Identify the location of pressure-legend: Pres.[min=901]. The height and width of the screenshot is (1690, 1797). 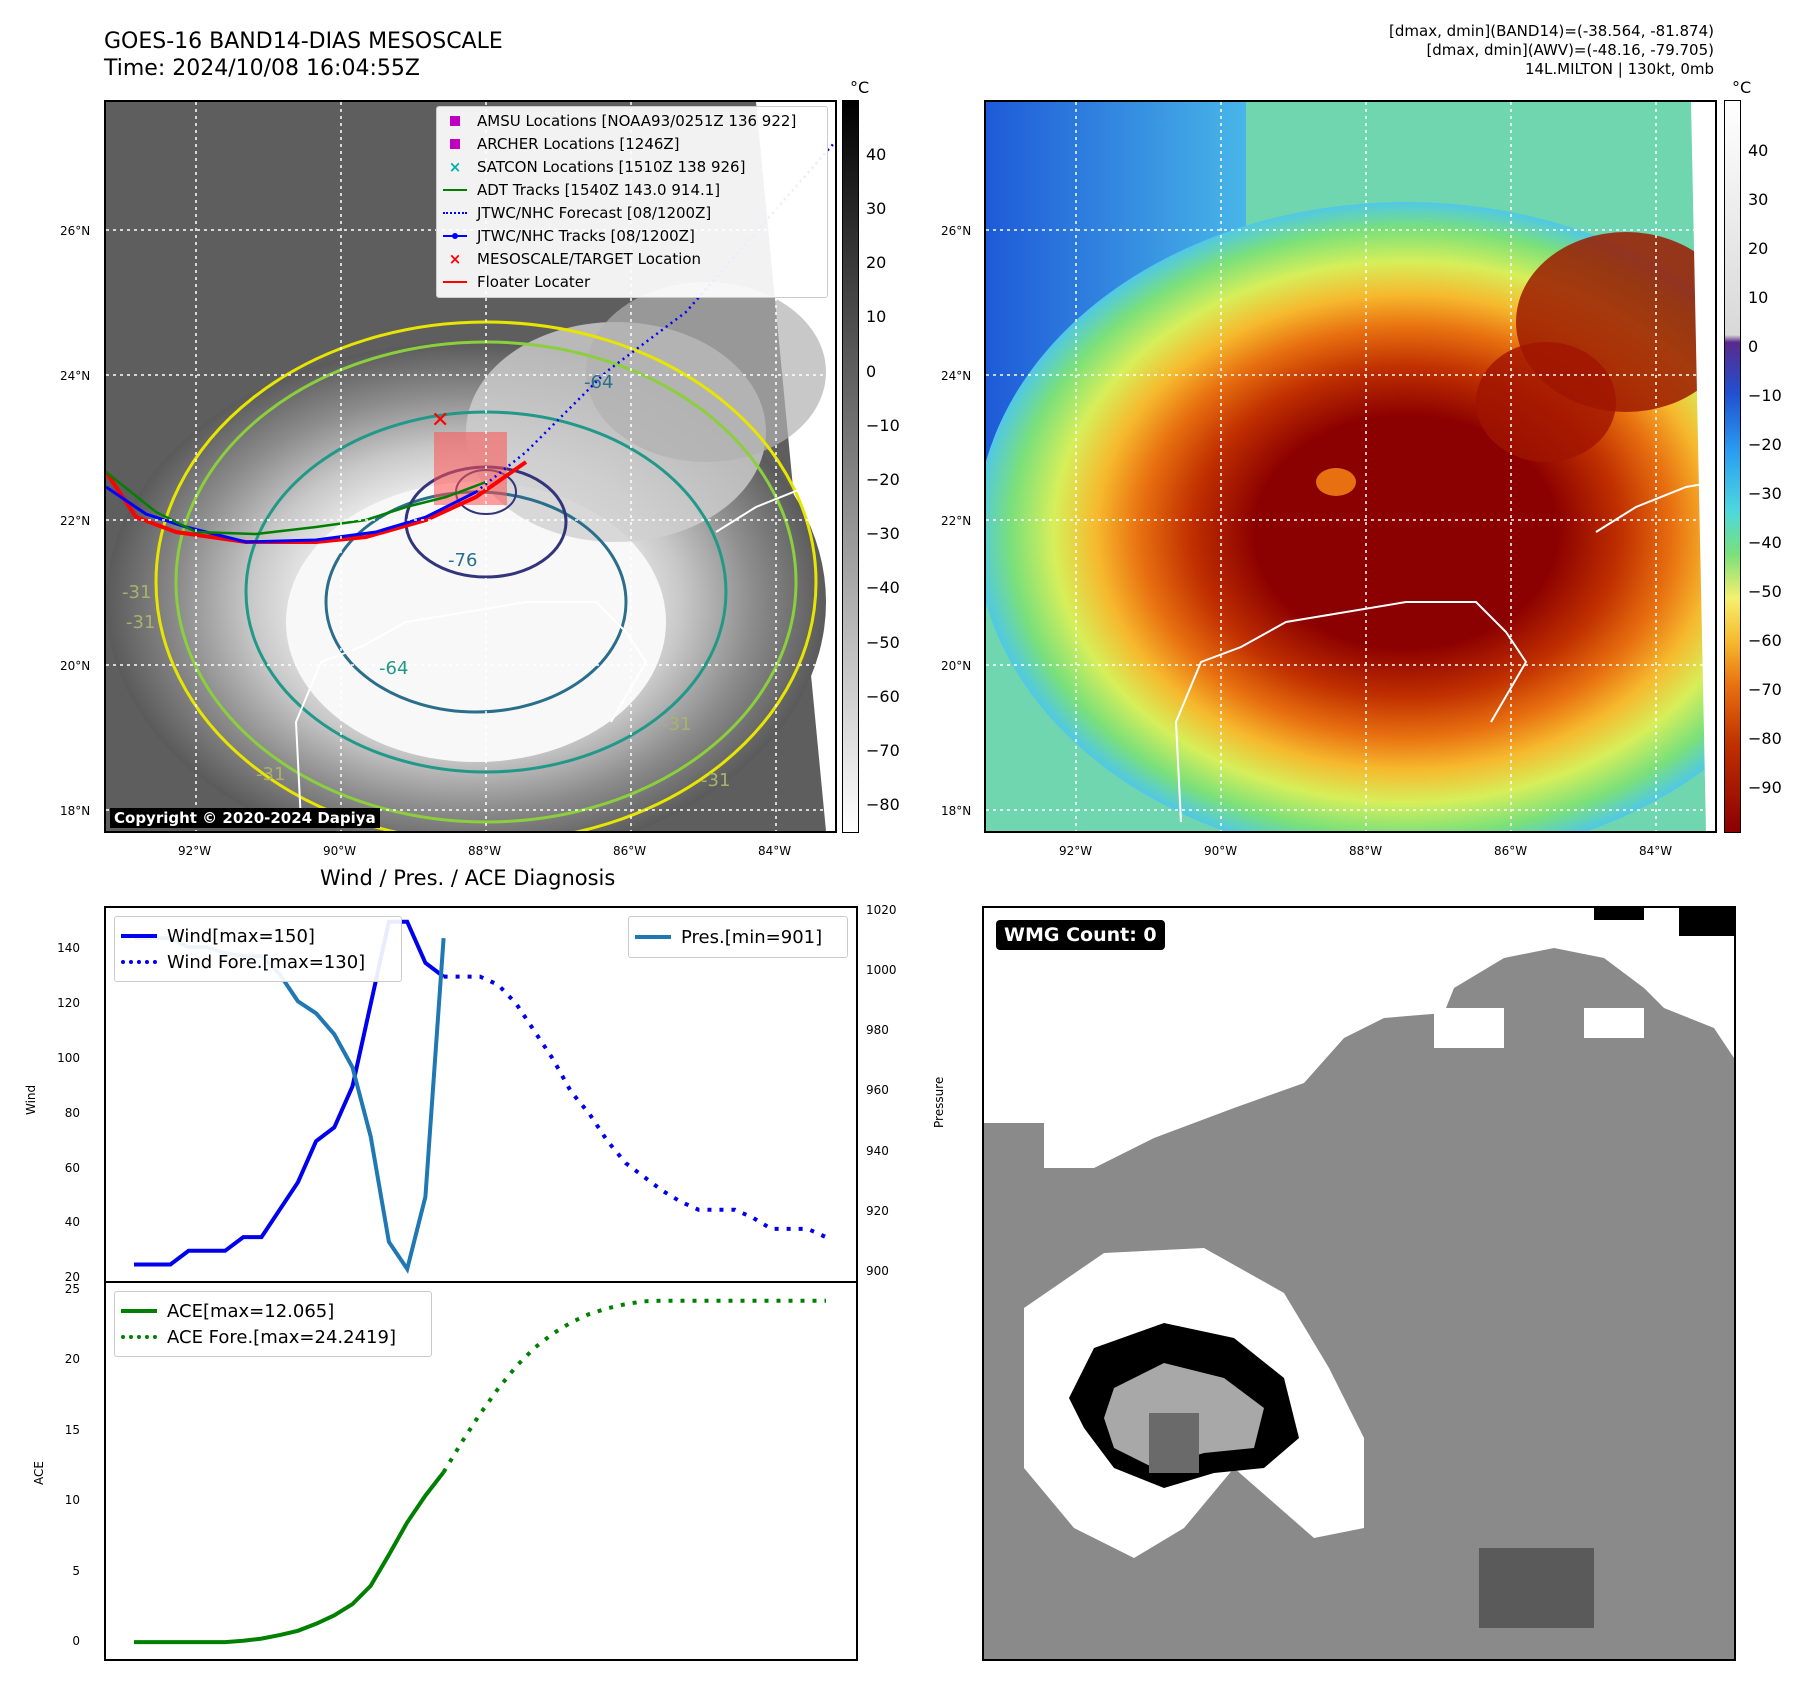
(738, 937).